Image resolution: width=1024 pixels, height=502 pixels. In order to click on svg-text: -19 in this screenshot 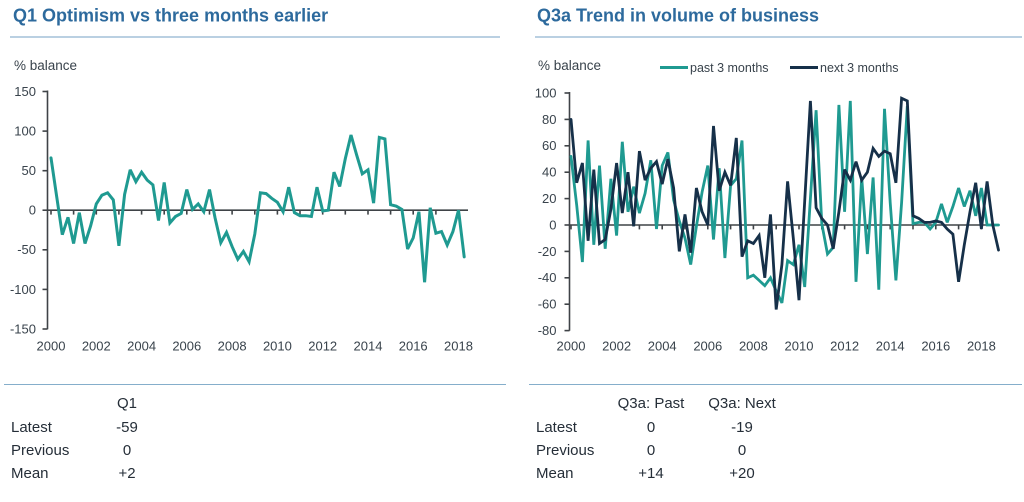, I will do `click(742, 427)`.